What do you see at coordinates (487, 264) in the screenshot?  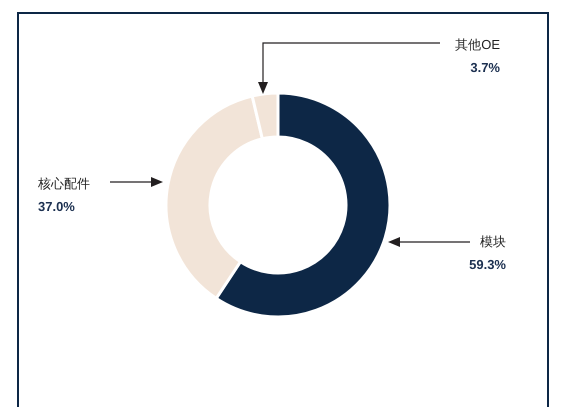 I see `data-label: 59.3%` at bounding box center [487, 264].